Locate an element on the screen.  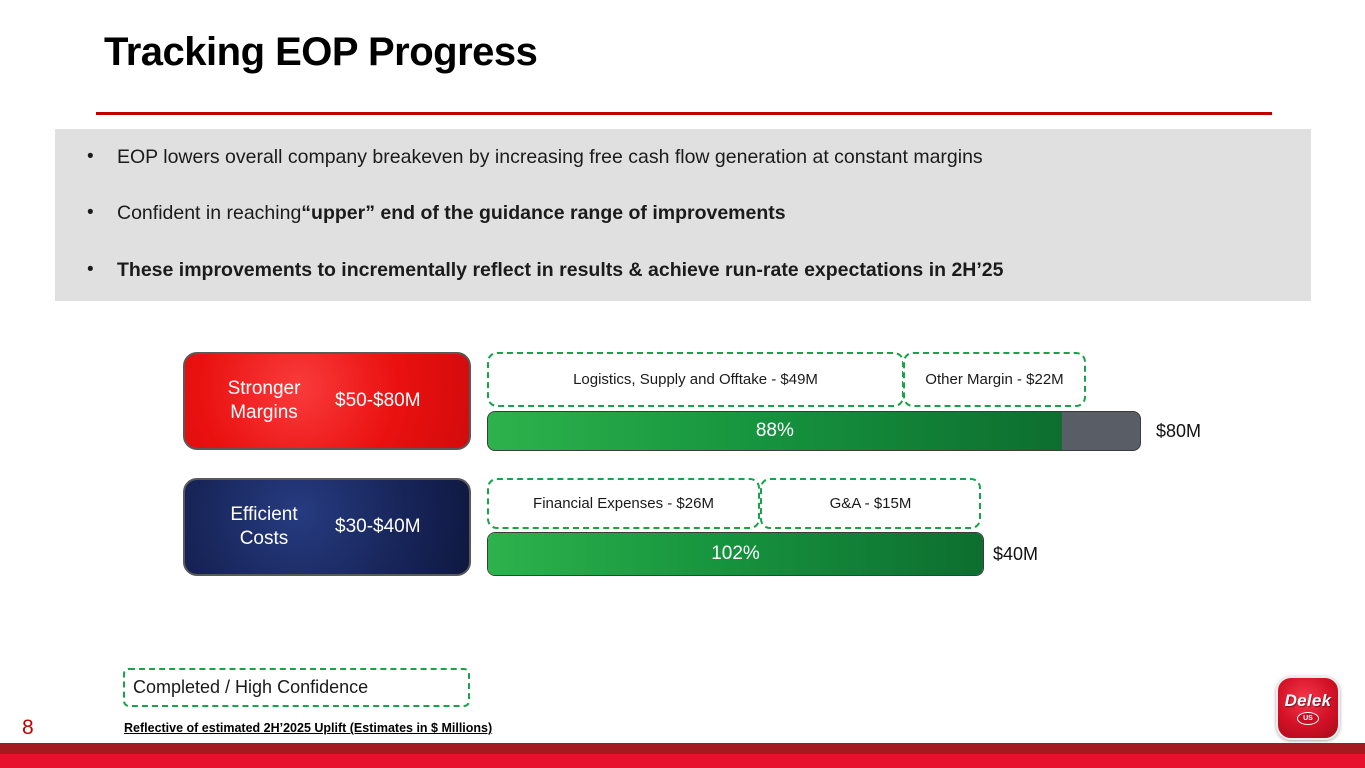
category-box-stronger-margins: Stronger Margins $50-$80M is located at coordinates (327, 401).